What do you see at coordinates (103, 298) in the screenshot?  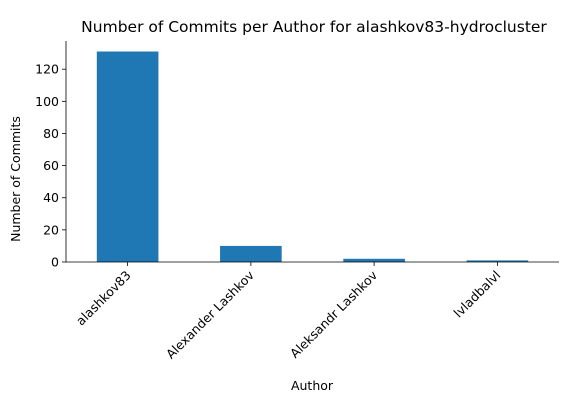 I see `x-tick-label-0: alashkov83` at bounding box center [103, 298].